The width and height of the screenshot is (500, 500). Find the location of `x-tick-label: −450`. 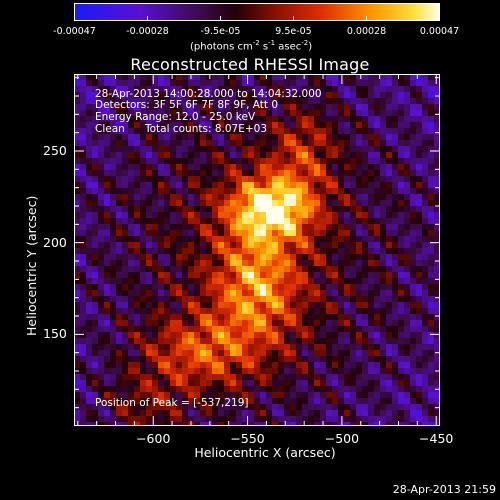

x-tick-label: −450 is located at coordinates (436, 438).